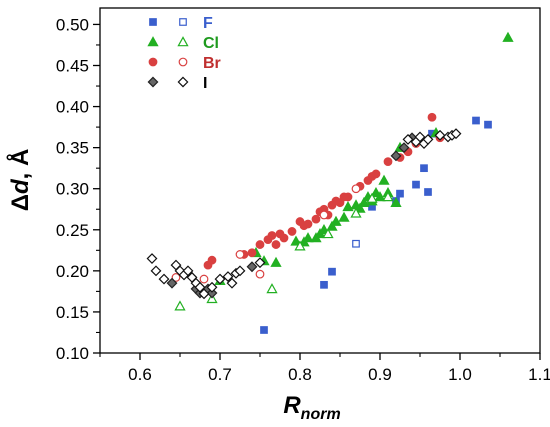 This screenshot has width=550, height=427. I want to click on legend-label-i: I, so click(205, 83).